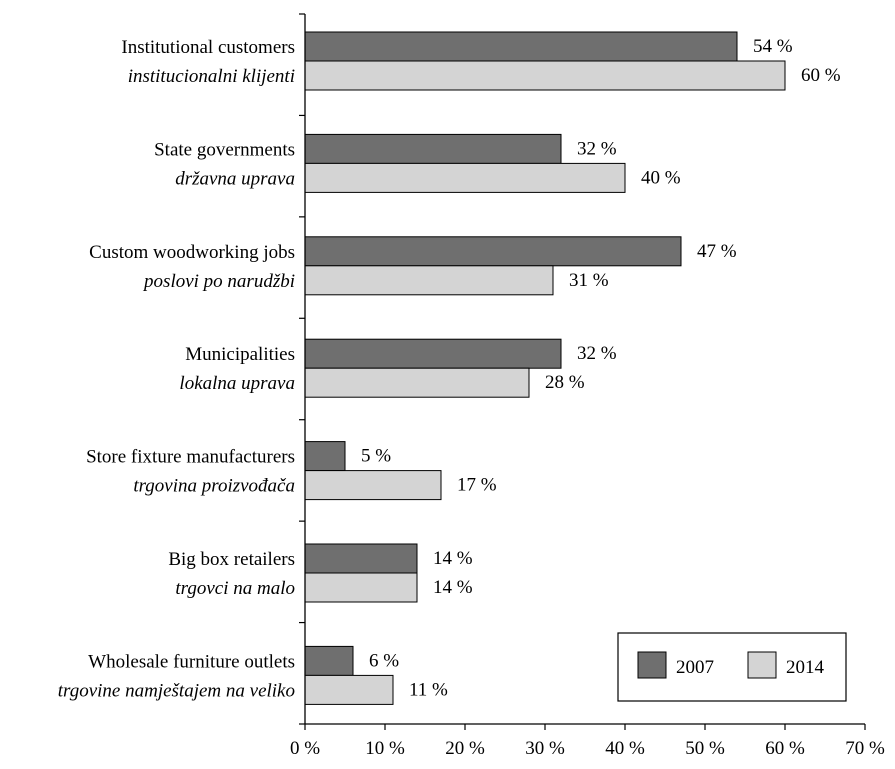 The height and width of the screenshot is (769, 895). What do you see at coordinates (695, 667) in the screenshot?
I see `legend-label-2007: 2007` at bounding box center [695, 667].